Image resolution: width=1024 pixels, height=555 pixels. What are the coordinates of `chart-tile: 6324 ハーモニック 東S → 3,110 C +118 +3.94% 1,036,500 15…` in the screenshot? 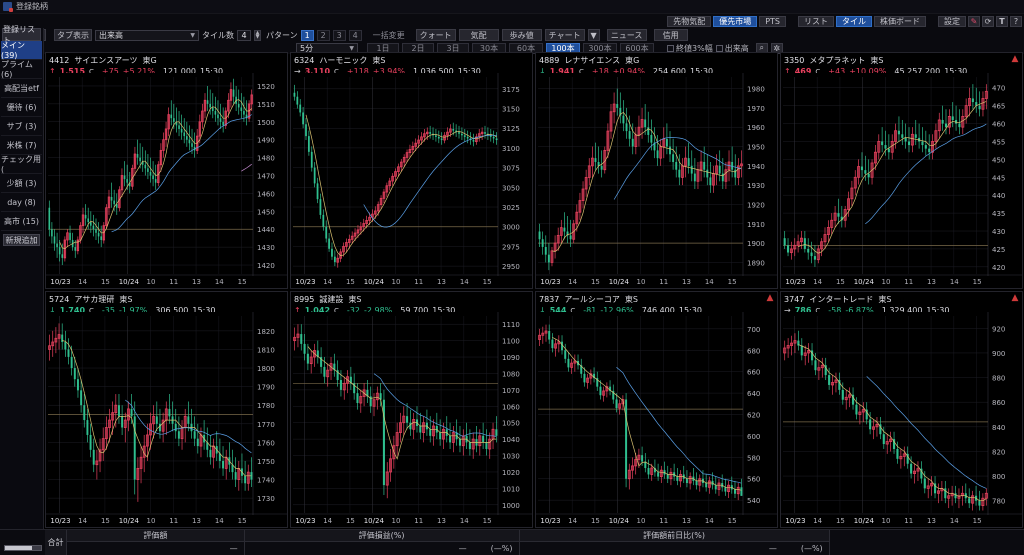 It's located at (411, 170).